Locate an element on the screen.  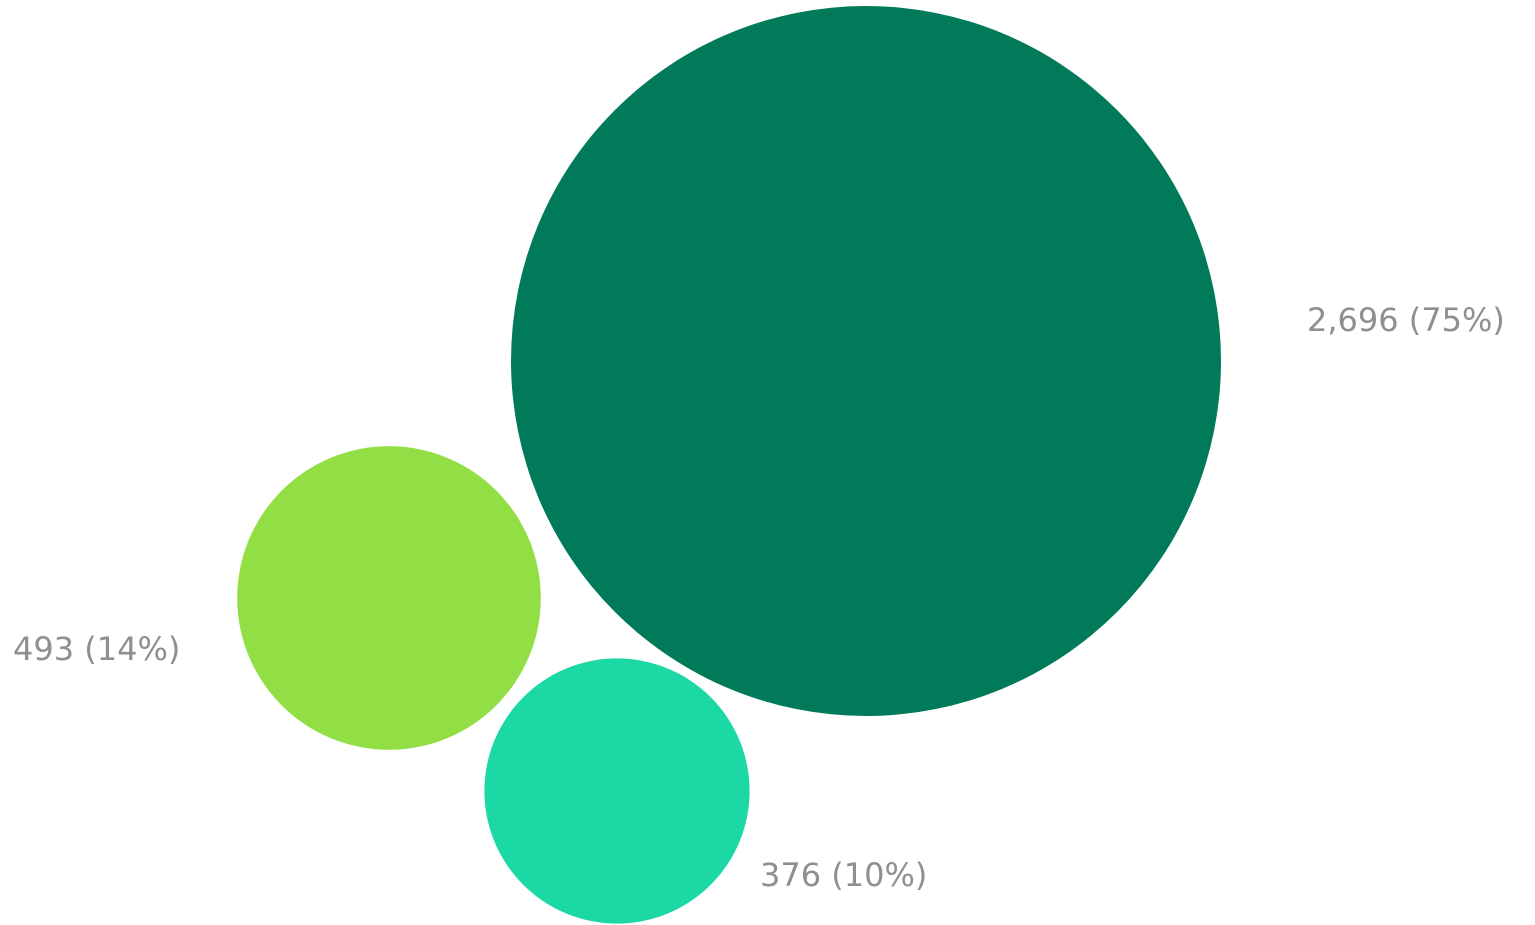
bubble-label-2: 376 (10%) is located at coordinates (843, 875).